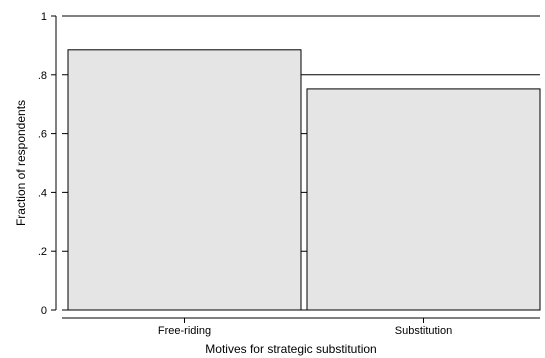  I want to click on y-axis-ticks: 0 .2 .4 .6 .8 1, so click(47, 164).